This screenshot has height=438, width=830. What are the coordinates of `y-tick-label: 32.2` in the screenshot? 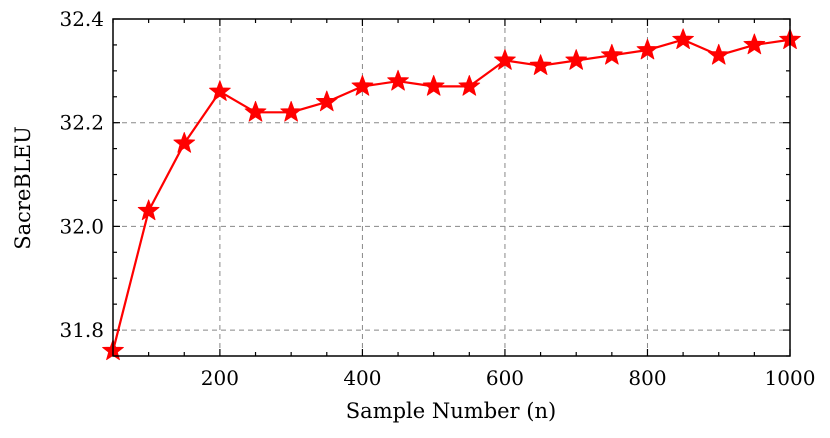 It's located at (81, 123).